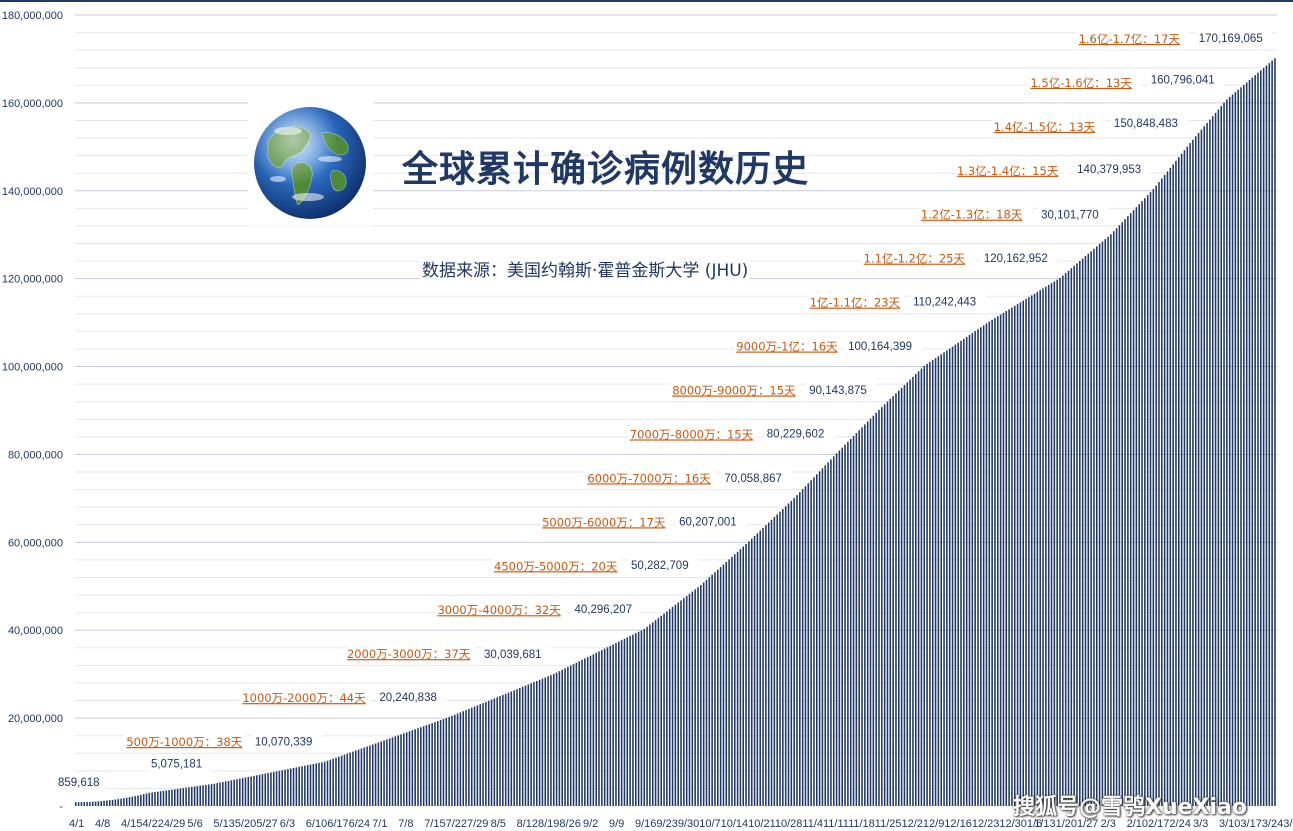 The height and width of the screenshot is (831, 1293). I want to click on checkpoint-value-label: 140,379,953, so click(1109, 170).